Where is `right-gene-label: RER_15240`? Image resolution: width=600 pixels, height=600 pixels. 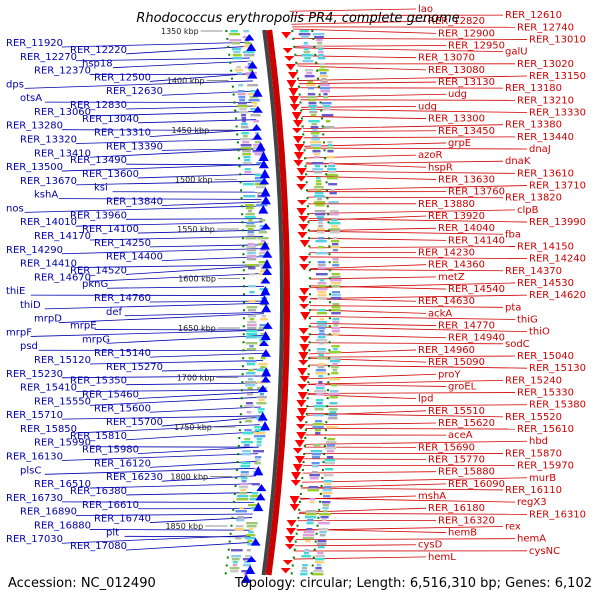
right-gene-label: RER_15240 is located at coordinates (533, 380).